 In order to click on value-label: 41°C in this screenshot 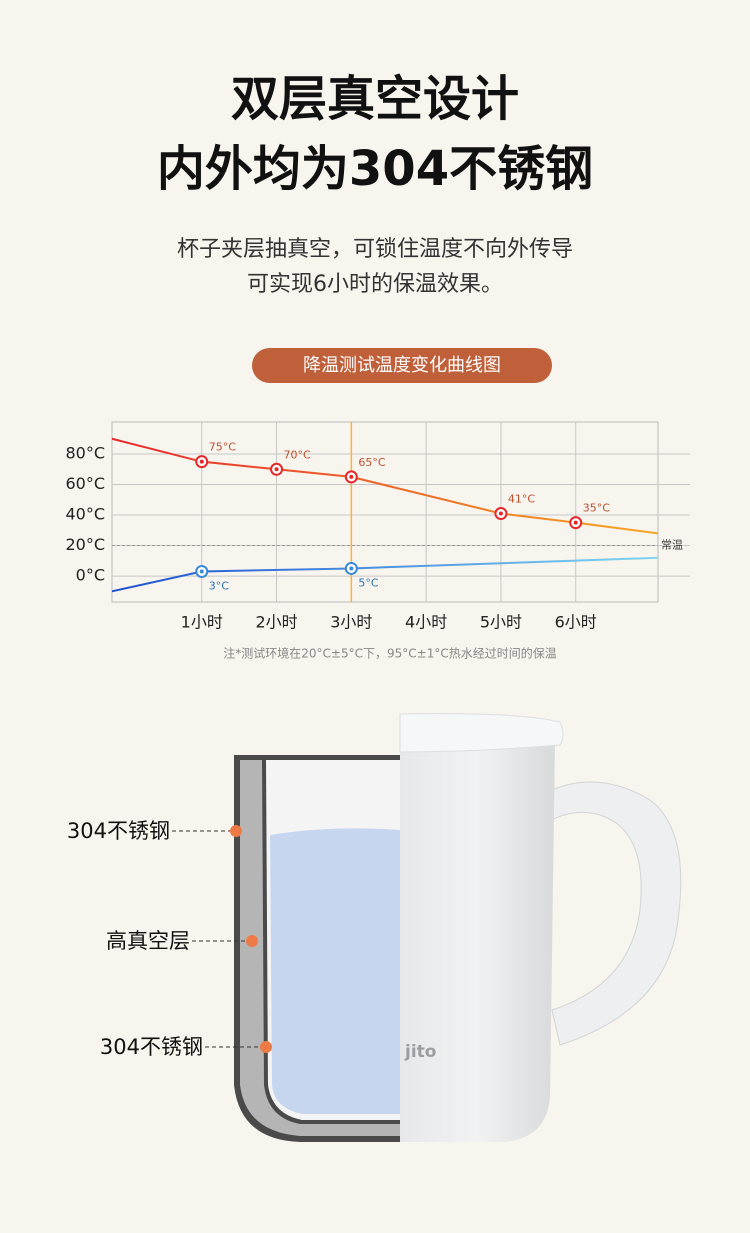, I will do `click(521, 499)`.